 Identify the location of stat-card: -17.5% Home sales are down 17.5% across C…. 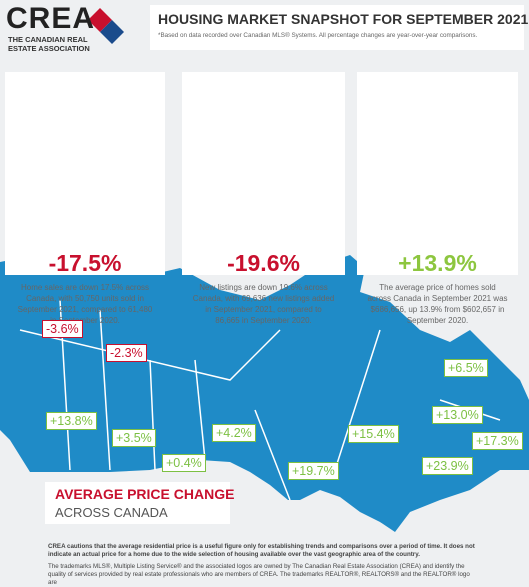
(85, 198).